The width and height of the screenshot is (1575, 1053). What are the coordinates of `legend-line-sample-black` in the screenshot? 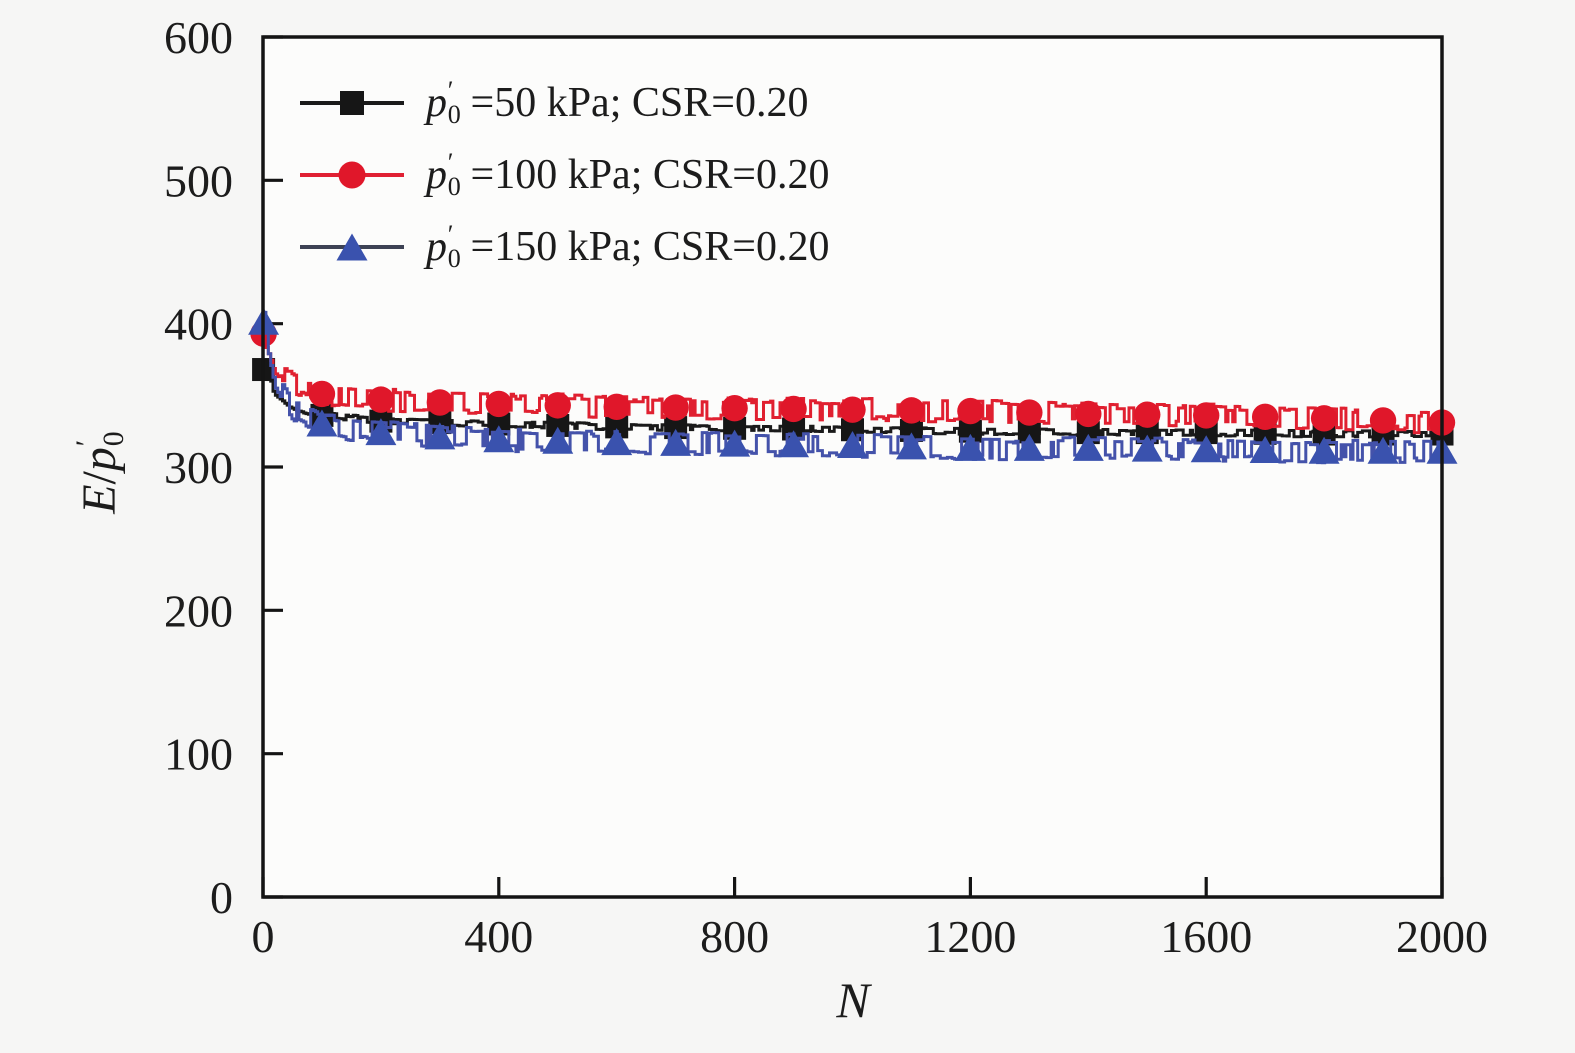 It's located at (352, 103).